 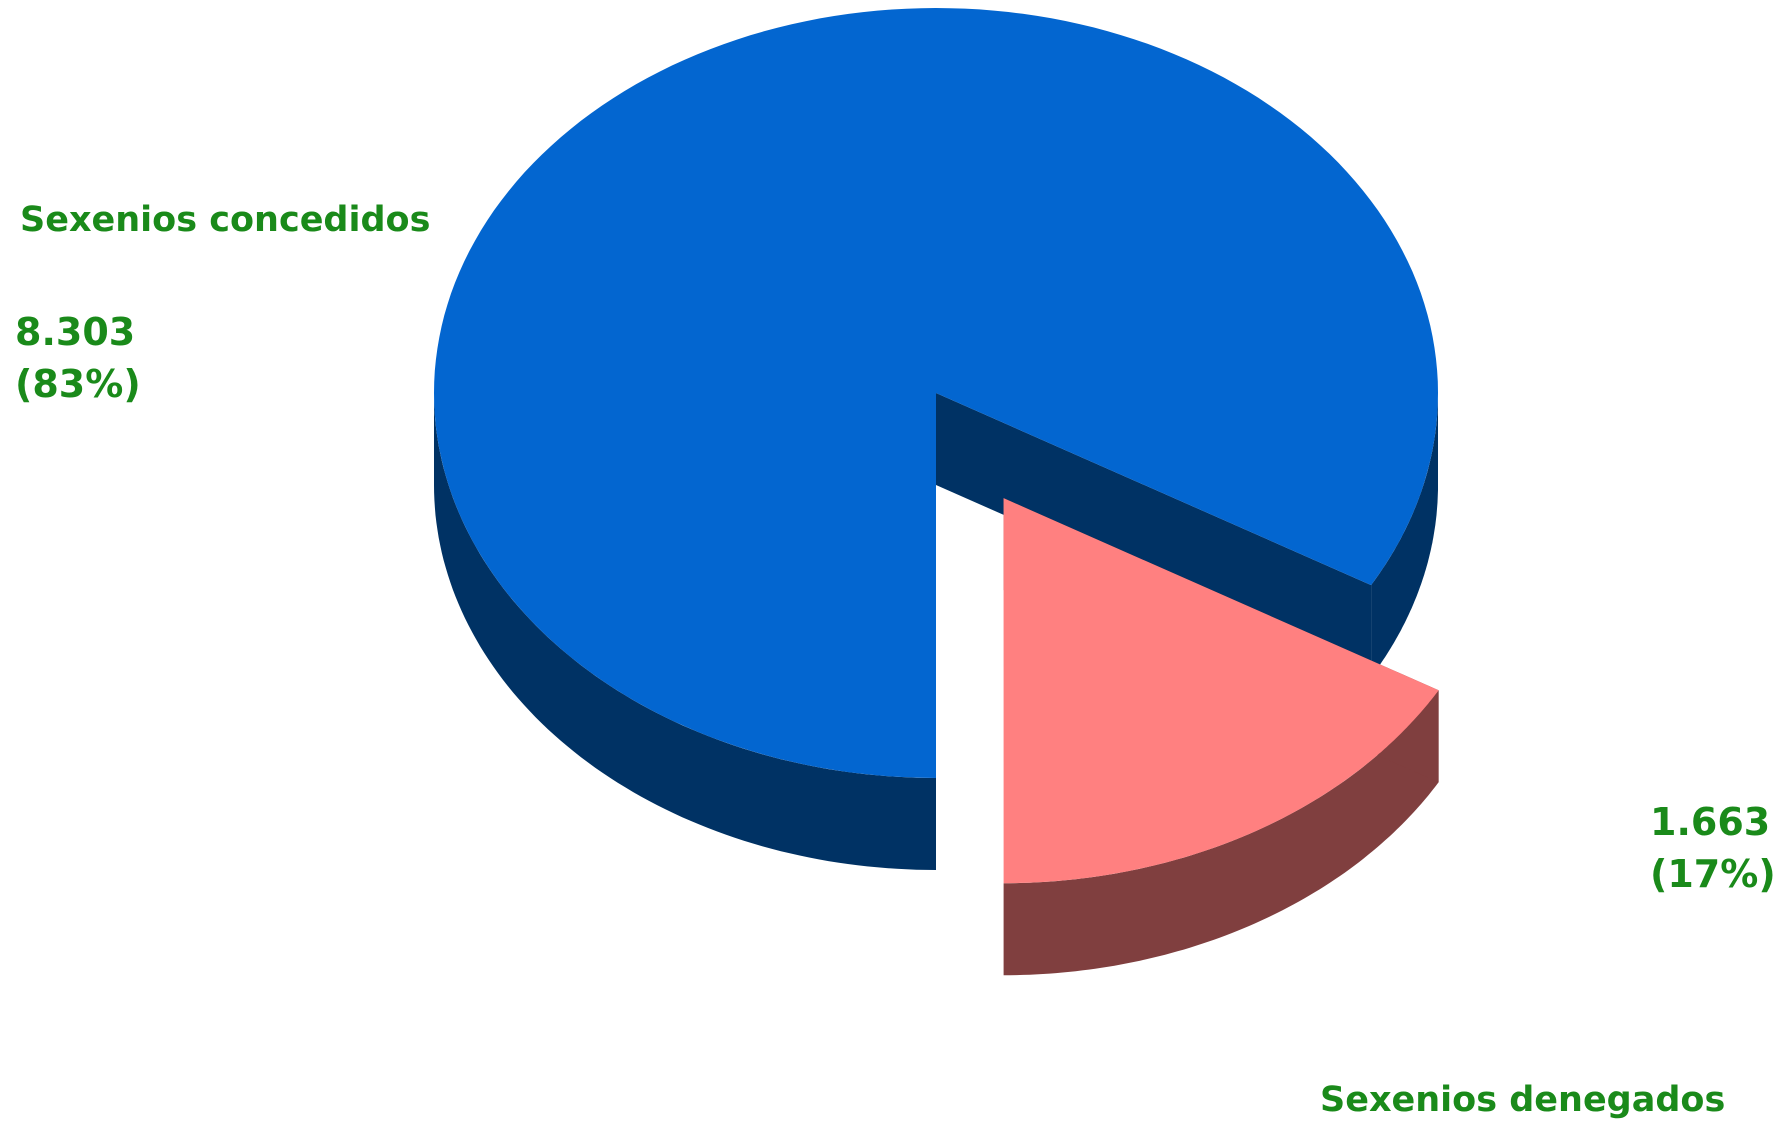 I want to click on label-concedidos-percent: (83%), so click(x=78, y=384).